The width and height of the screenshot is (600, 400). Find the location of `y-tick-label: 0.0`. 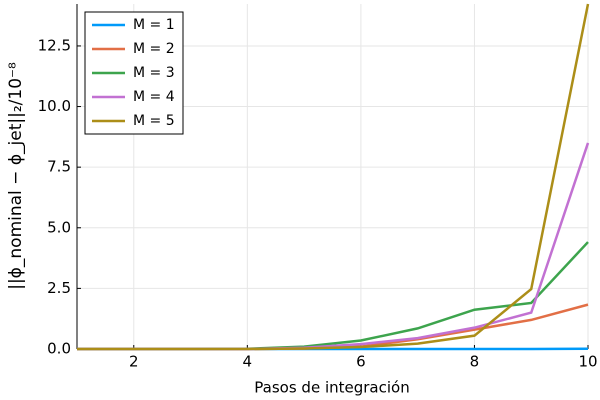

y-tick-label: 0.0 is located at coordinates (59, 349).